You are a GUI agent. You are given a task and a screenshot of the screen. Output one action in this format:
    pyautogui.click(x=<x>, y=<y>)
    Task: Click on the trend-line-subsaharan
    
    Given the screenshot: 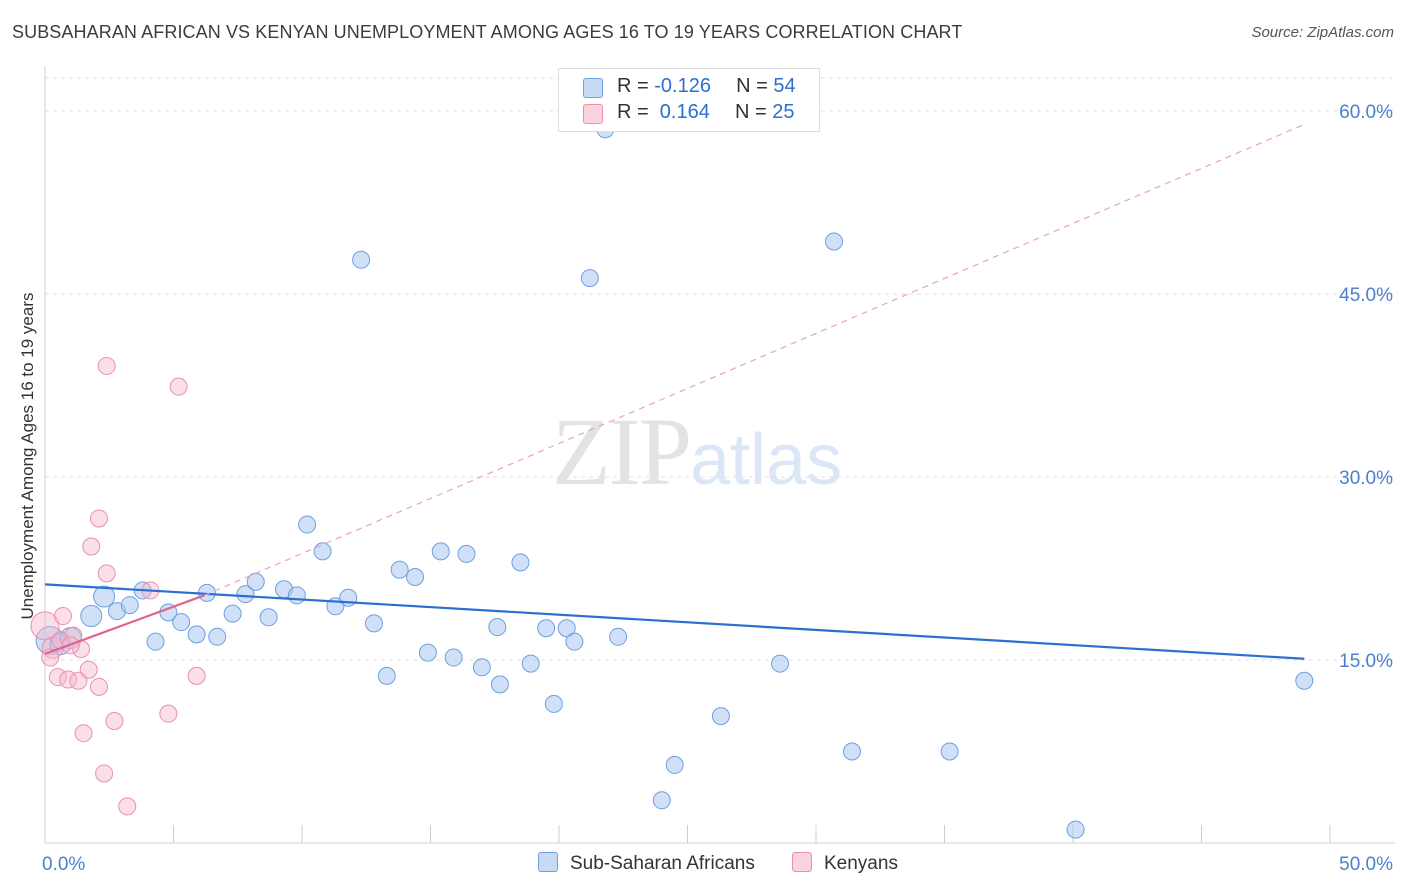 What is the action you would take?
    pyautogui.click(x=674, y=621)
    